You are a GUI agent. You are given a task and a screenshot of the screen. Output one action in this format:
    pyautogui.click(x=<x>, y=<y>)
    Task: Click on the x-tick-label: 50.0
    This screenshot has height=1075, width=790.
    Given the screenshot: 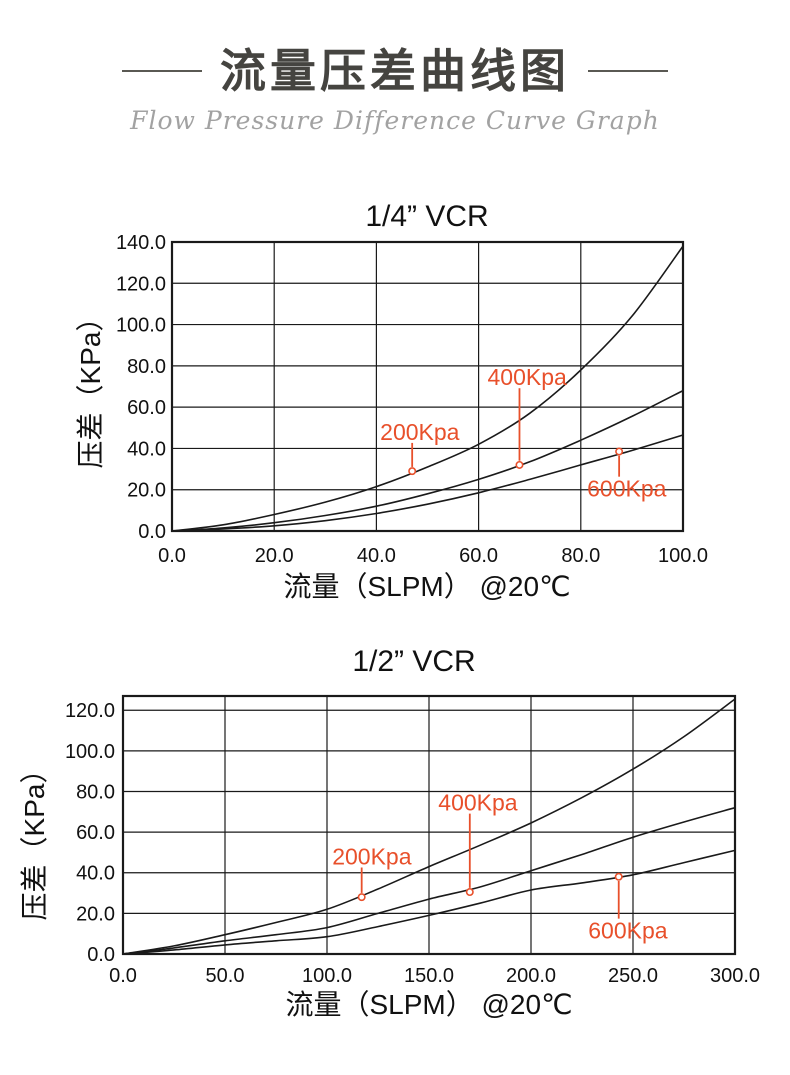 What is the action you would take?
    pyautogui.click(x=225, y=976)
    